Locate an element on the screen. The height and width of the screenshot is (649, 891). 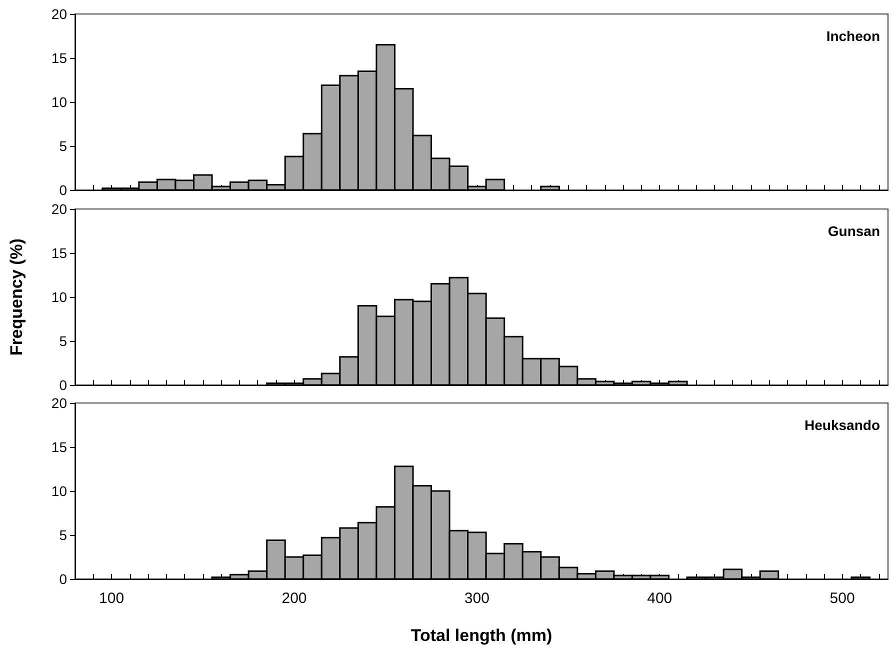
text: Incheon is located at coordinates (853, 36).